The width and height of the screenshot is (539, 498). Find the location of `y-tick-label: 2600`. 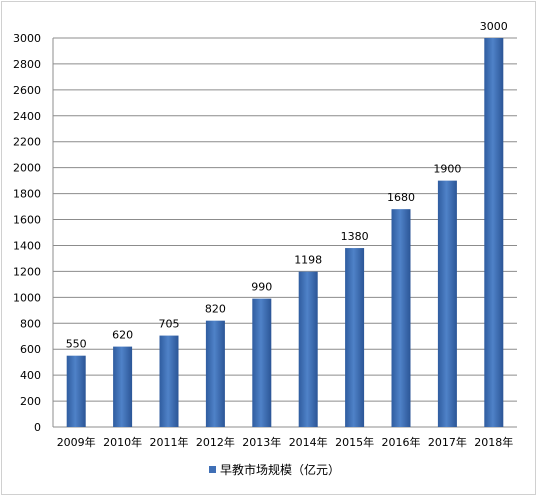

y-tick-label: 2600 is located at coordinates (27, 90).